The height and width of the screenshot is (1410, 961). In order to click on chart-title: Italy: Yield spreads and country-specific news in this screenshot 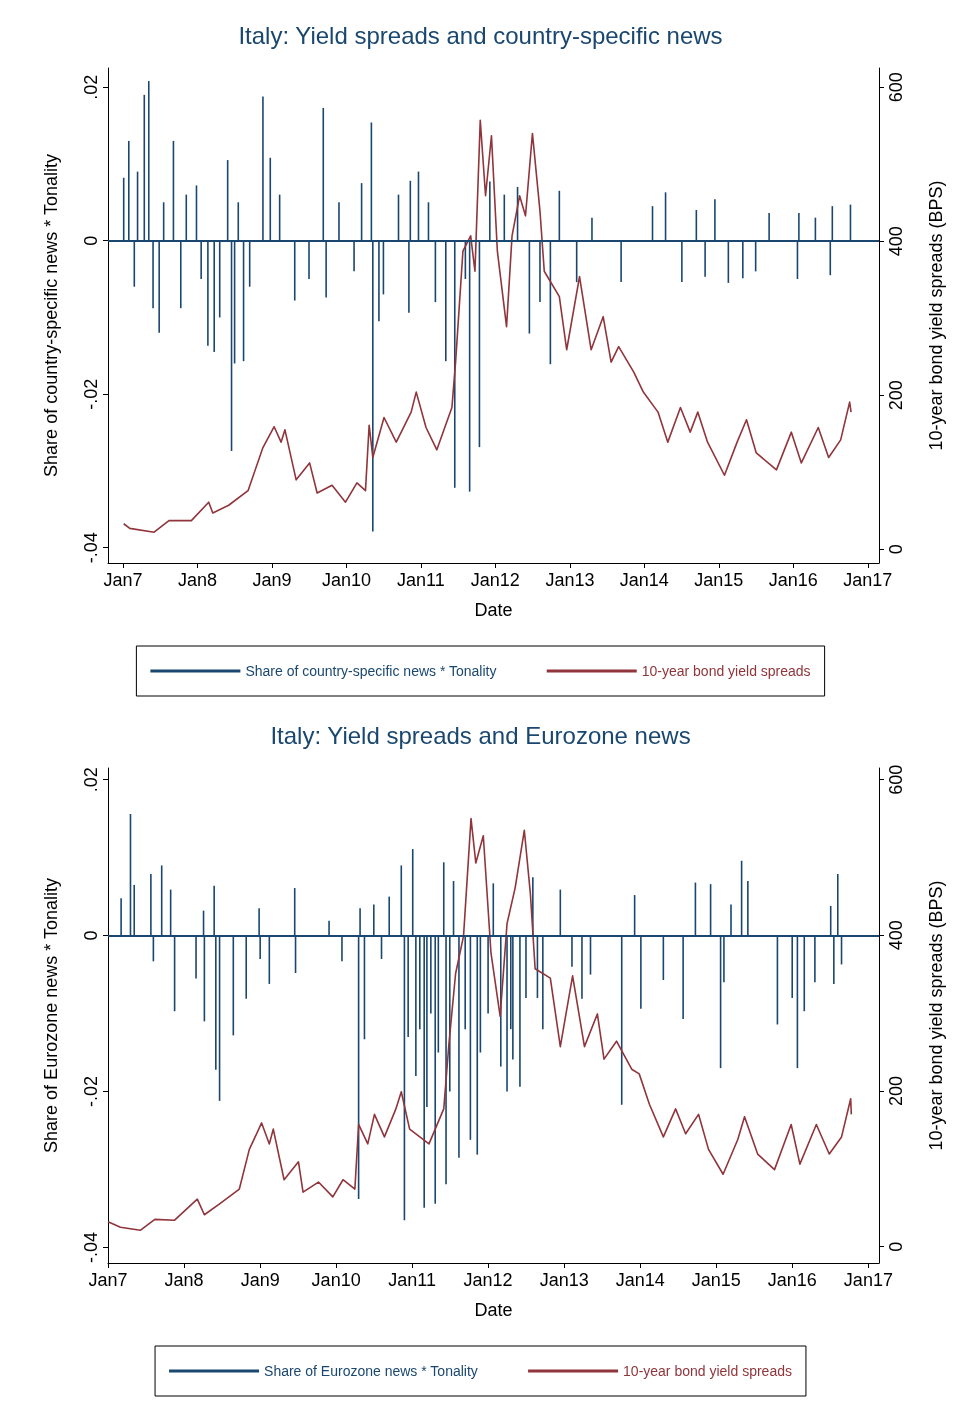, I will do `click(480, 35)`.